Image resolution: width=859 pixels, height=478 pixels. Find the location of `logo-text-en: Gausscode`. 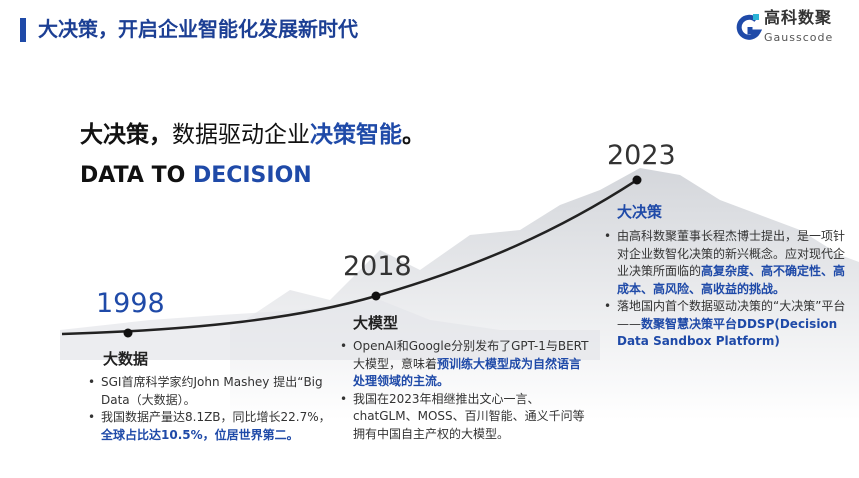

logo-text-en: Gausscode is located at coordinates (799, 37).